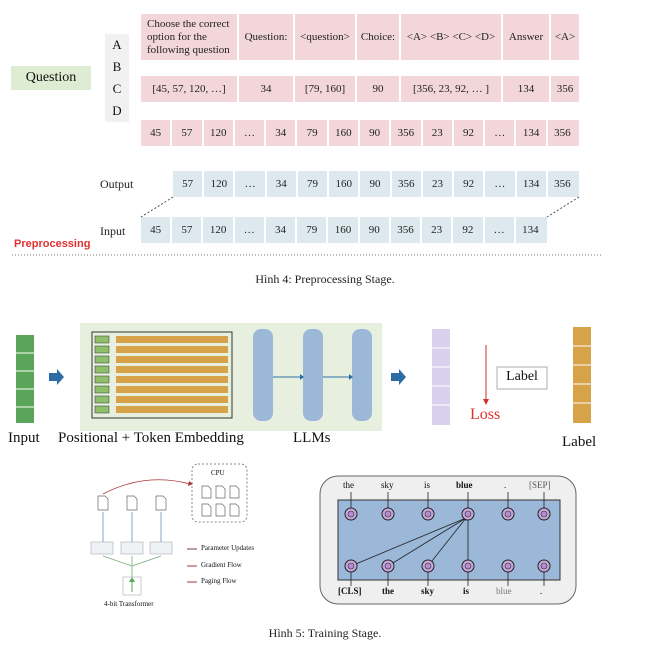 This screenshot has width=650, height=648. Describe the element at coordinates (157, 207) in the screenshot. I see `shift-dash-left` at that location.